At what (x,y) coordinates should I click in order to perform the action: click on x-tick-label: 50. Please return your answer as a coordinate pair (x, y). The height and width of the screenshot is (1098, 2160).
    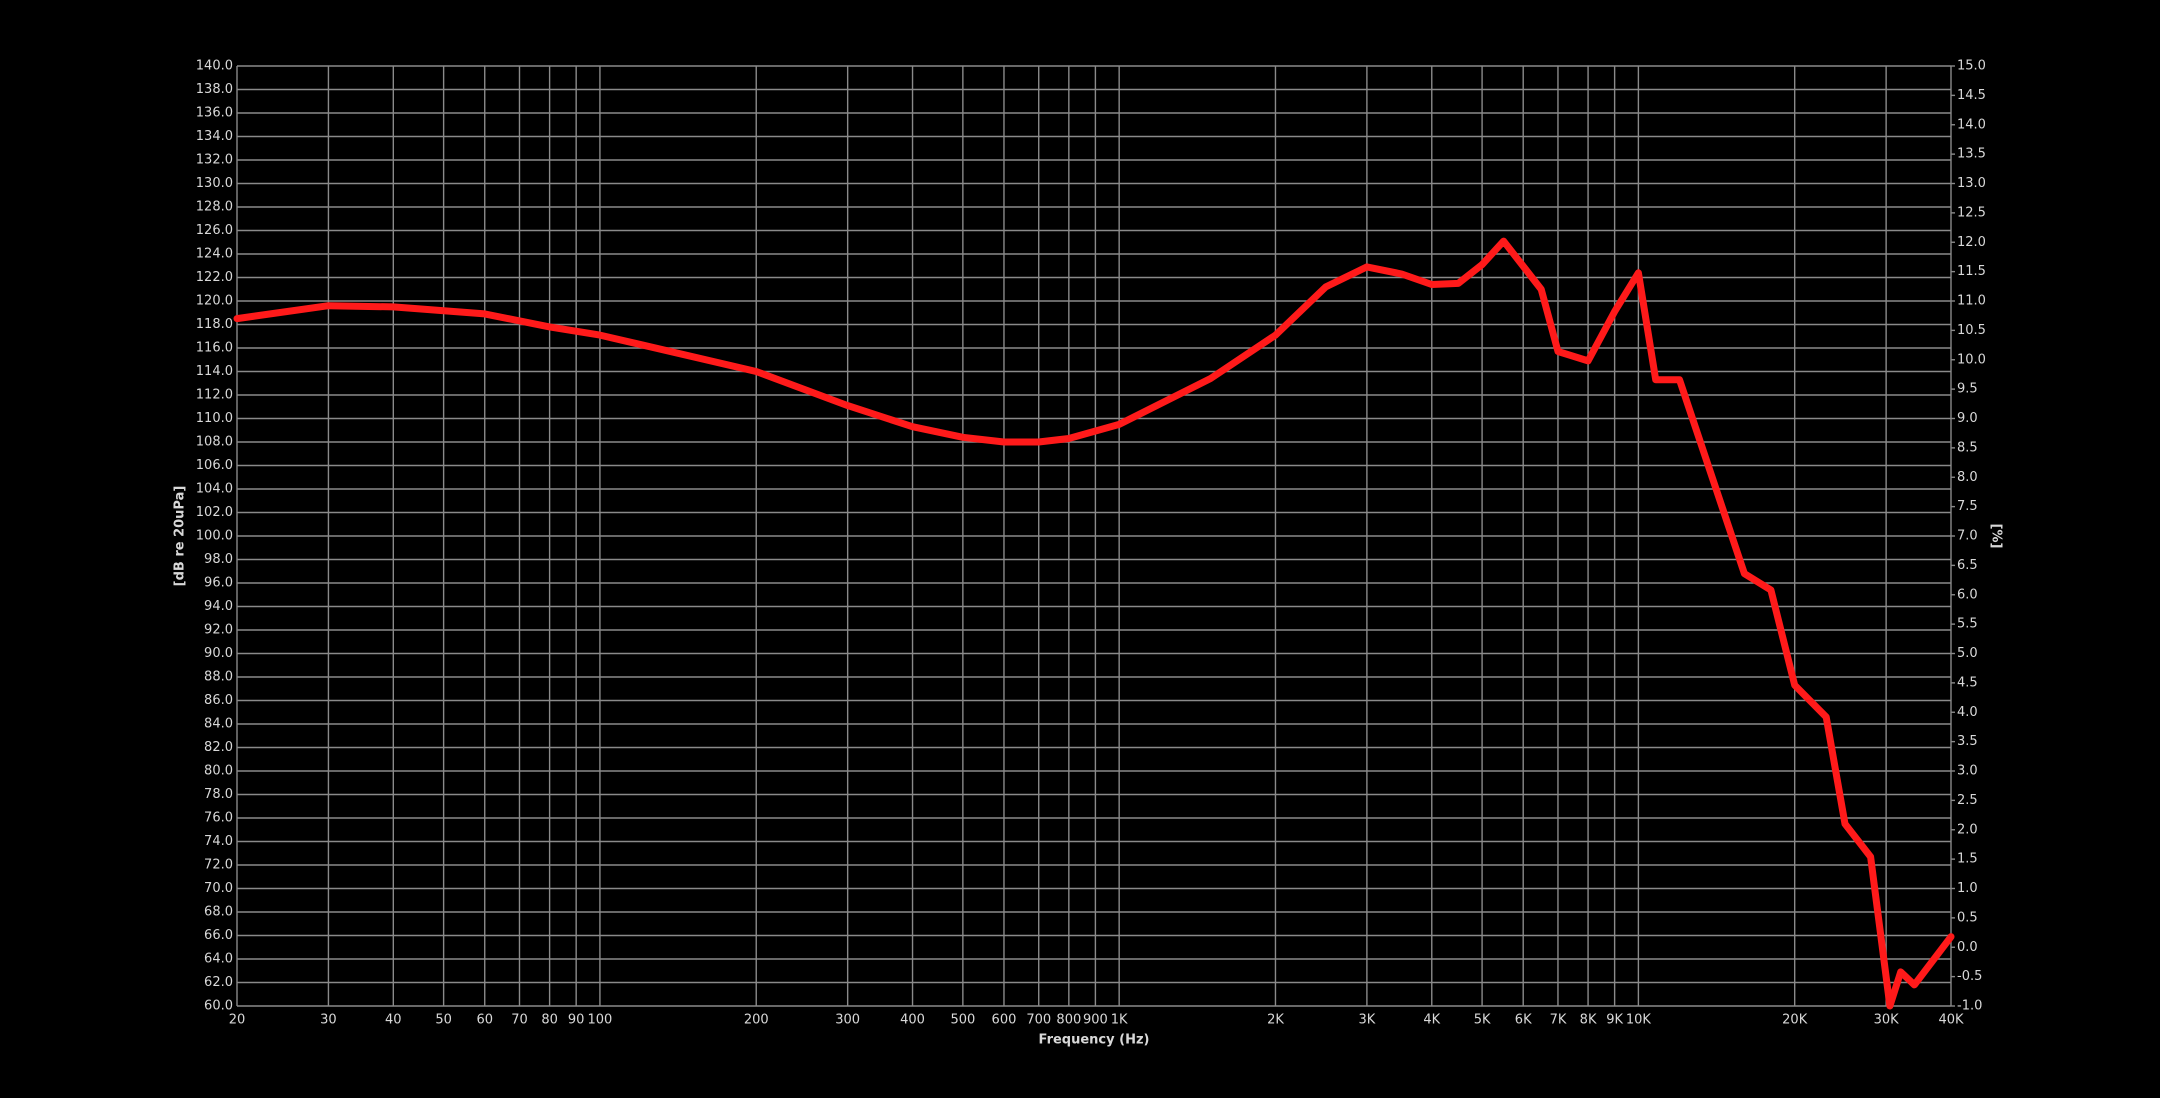
    Looking at the image, I should click on (443, 1020).